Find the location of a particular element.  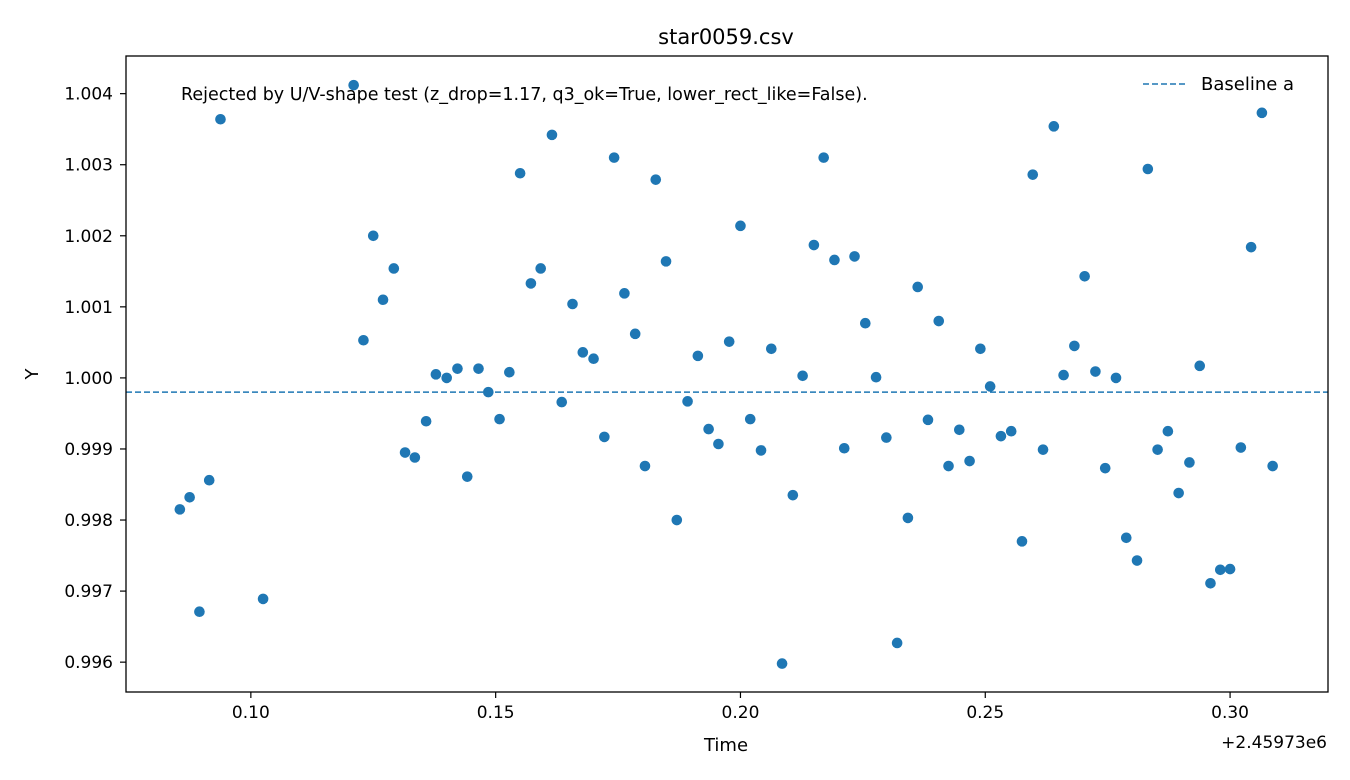

x-axis: 0.10 0.15 0.20 0.25 0.30 is located at coordinates (740, 707).